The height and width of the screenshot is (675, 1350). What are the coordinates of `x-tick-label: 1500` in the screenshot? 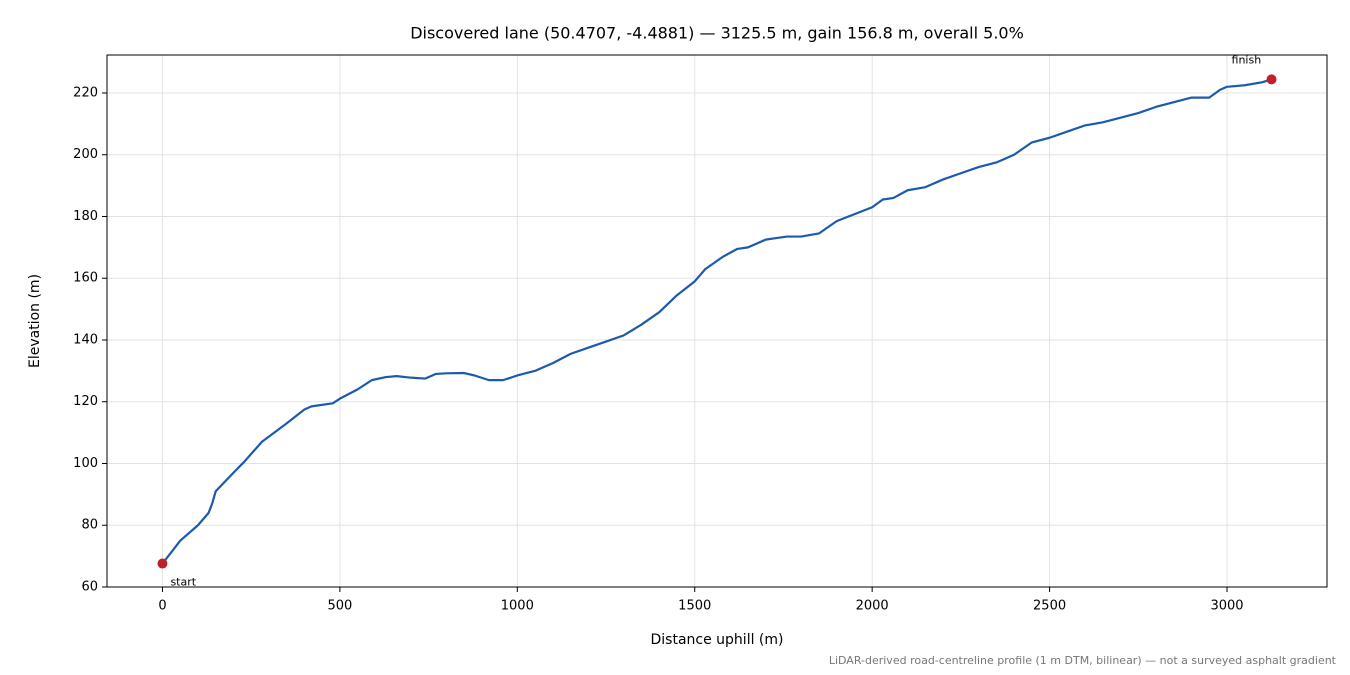 It's located at (694, 606).